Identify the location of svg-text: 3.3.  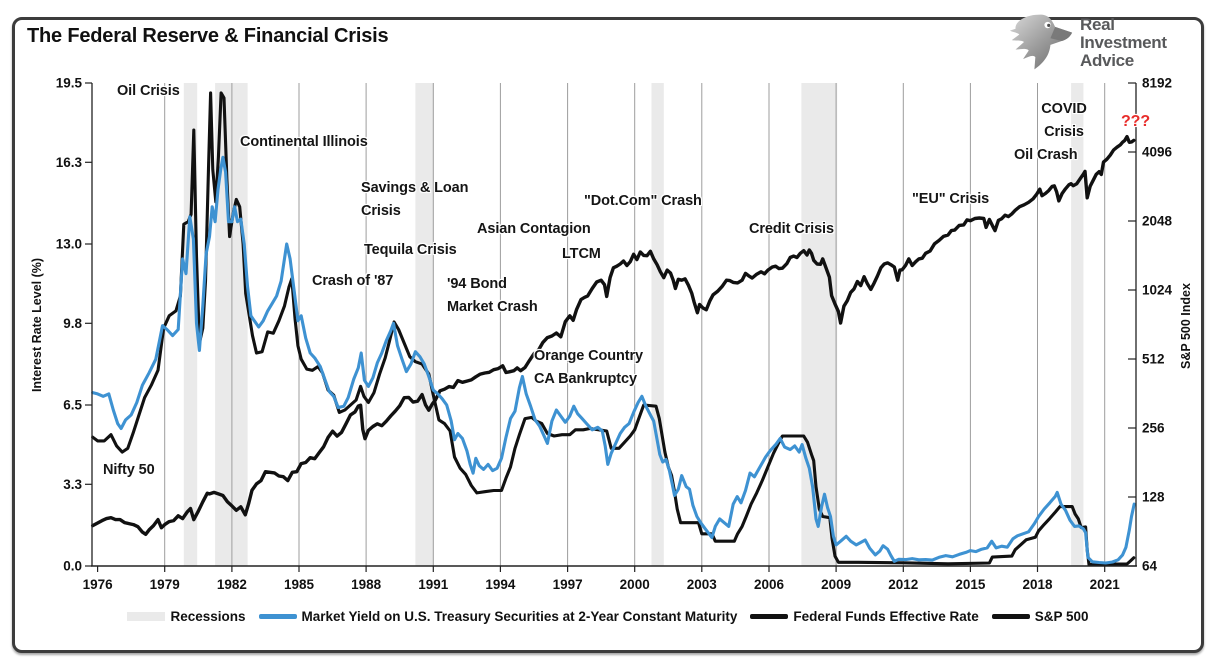
(72, 484).